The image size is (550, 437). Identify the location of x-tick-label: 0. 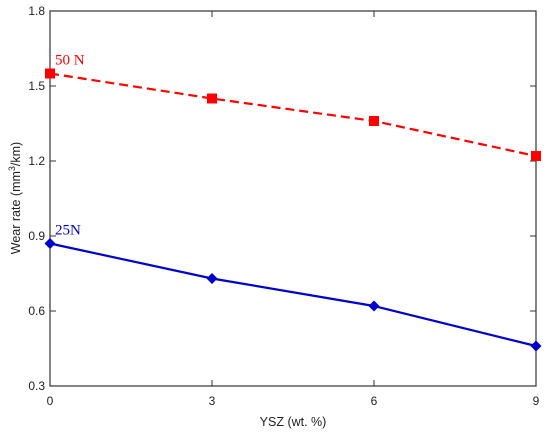
(50, 401).